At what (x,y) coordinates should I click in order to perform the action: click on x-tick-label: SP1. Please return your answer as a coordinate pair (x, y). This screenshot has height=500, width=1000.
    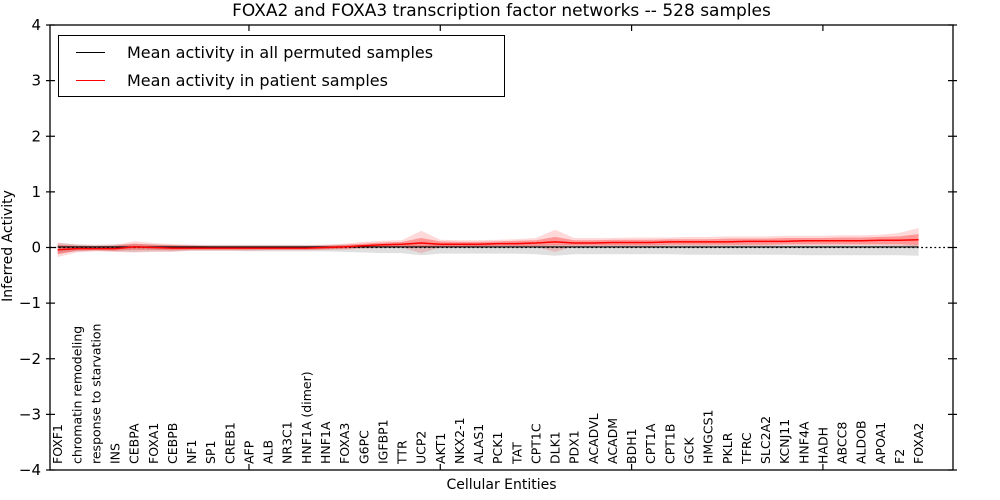
    Looking at the image, I should click on (210, 452).